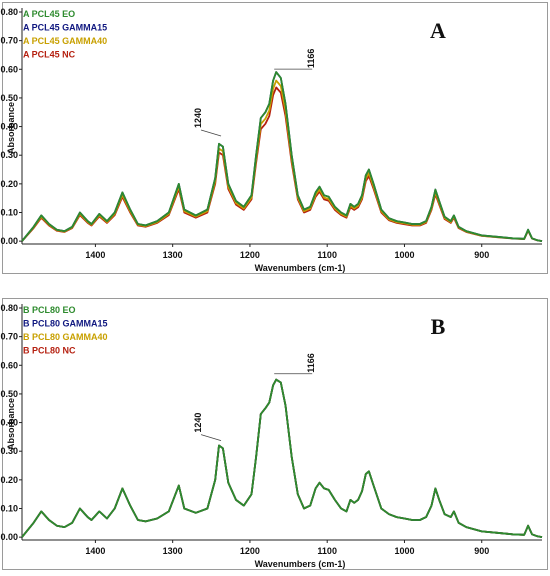 This screenshot has width=550, height=576. What do you see at coordinates (49, 351) in the screenshot?
I see `legend-entry: B PCL80 NC` at bounding box center [49, 351].